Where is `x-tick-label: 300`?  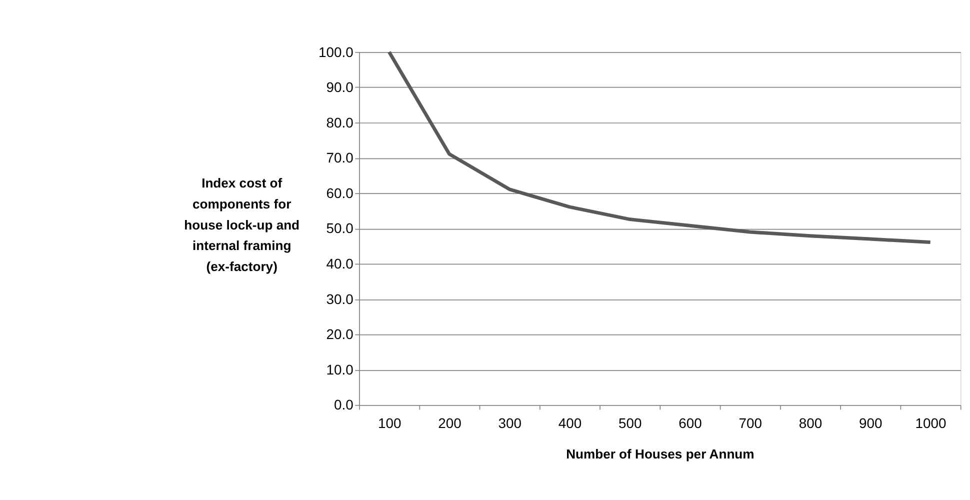 x-tick-label: 300 is located at coordinates (510, 423).